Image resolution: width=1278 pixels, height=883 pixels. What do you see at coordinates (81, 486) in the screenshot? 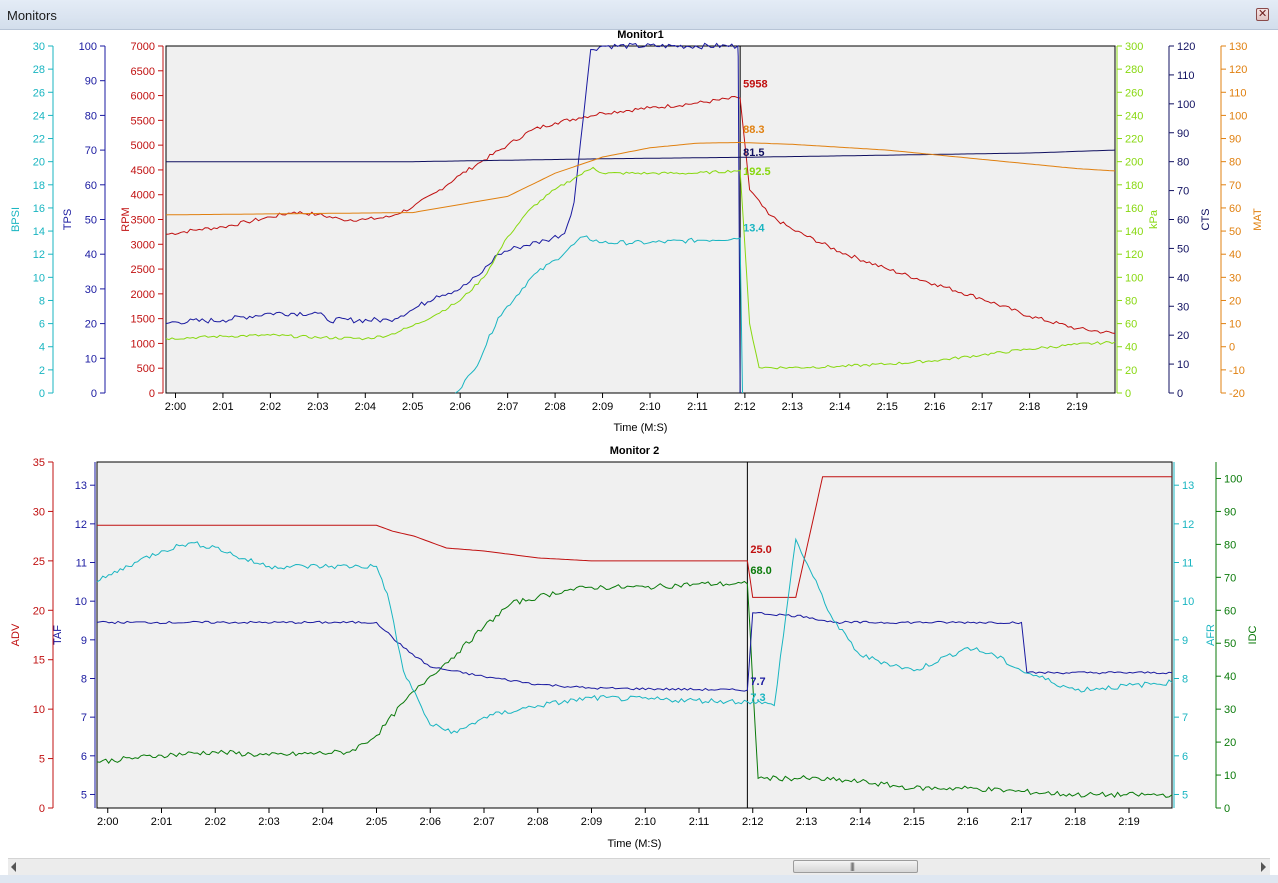
I see `y-tick-label: 13` at bounding box center [81, 486].